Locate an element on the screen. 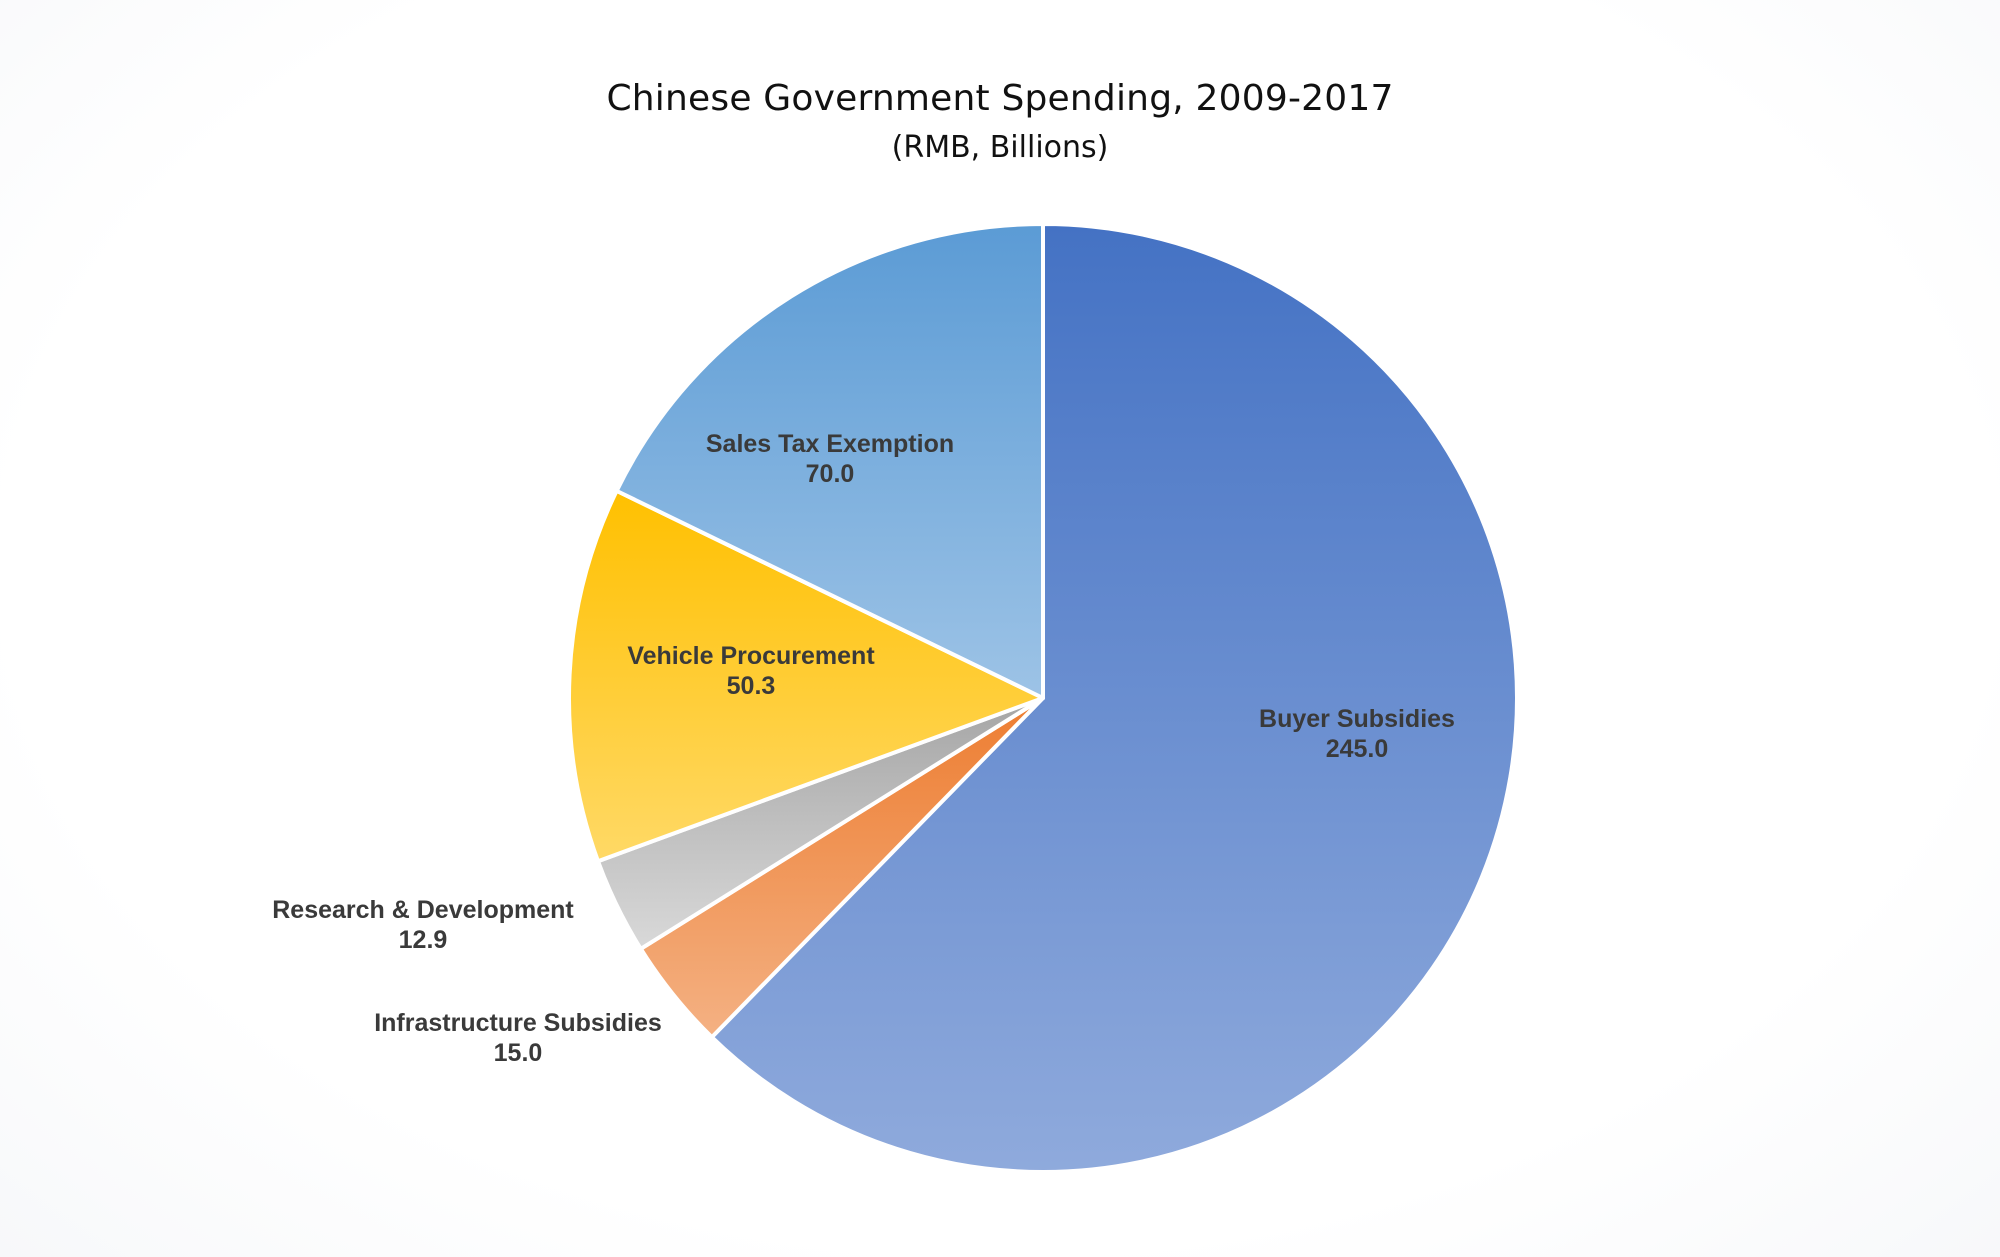  pie-slice-vehicle-procurement is located at coordinates (806, 676).